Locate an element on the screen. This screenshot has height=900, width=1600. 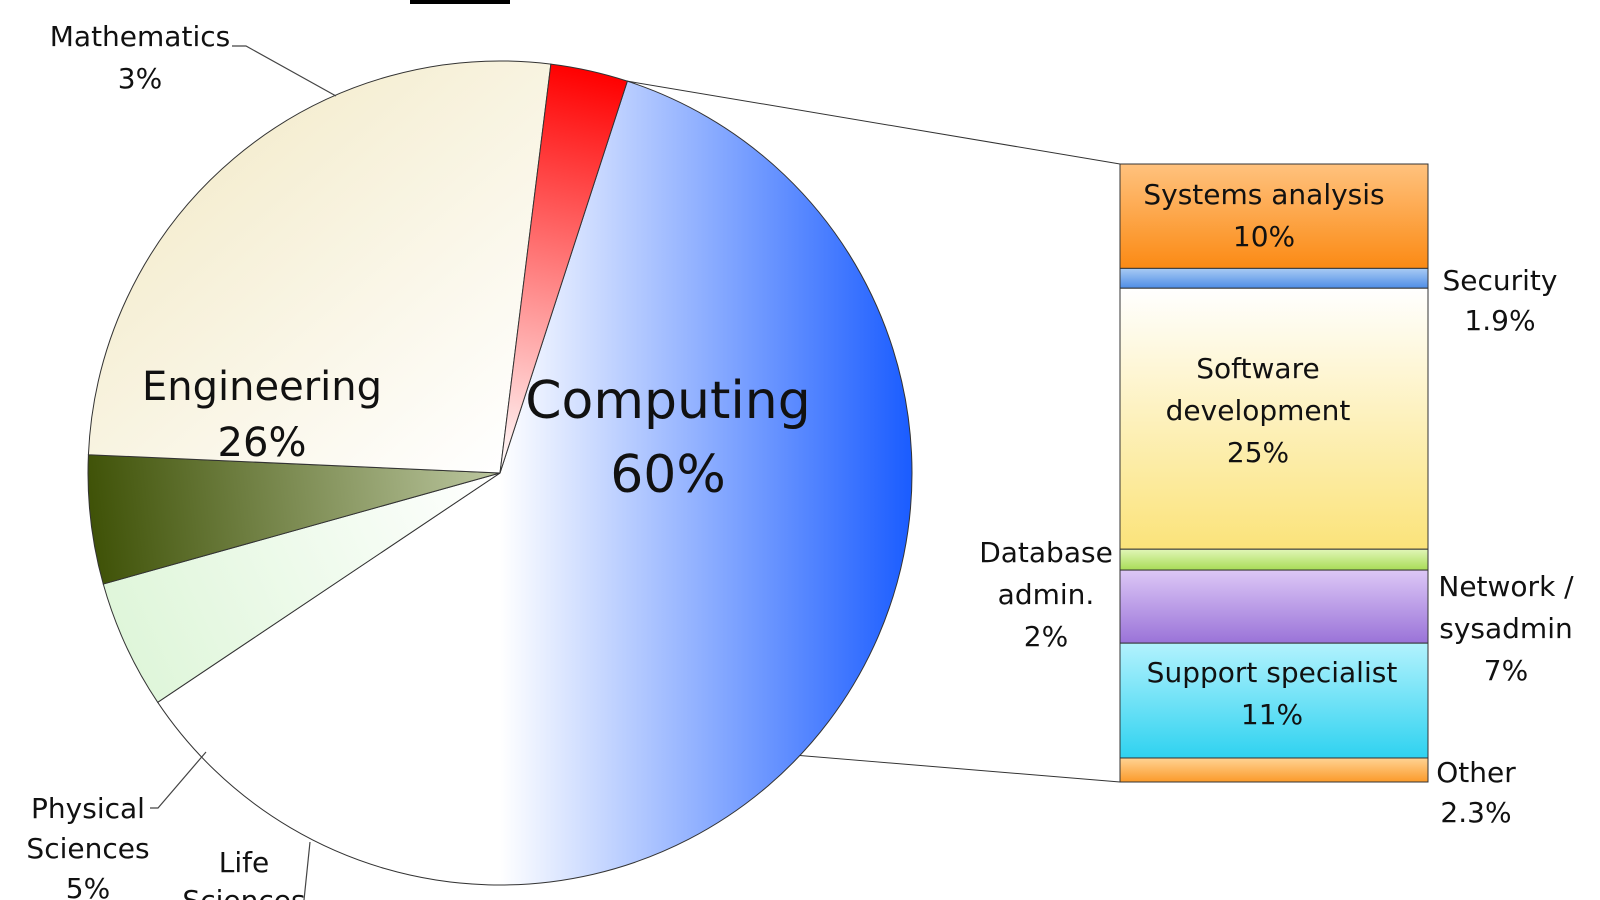
bar-segment-database-admin is located at coordinates (1274, 559).